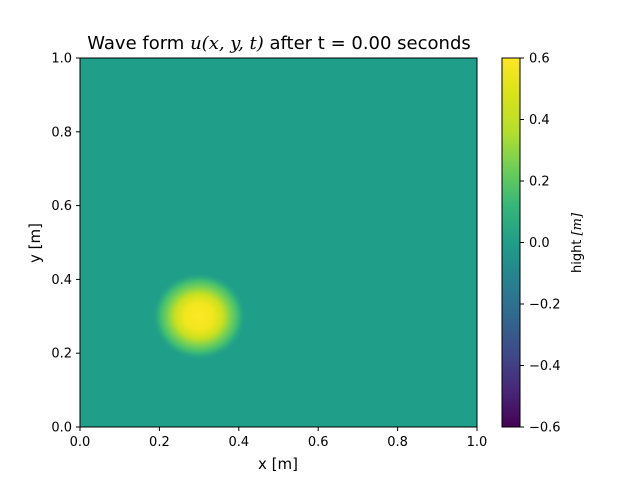  I want to click on colorbar-ticks: −0.6 −0.4 −0.2 0.0 0.2 0.4 0.6, so click(540, 244).